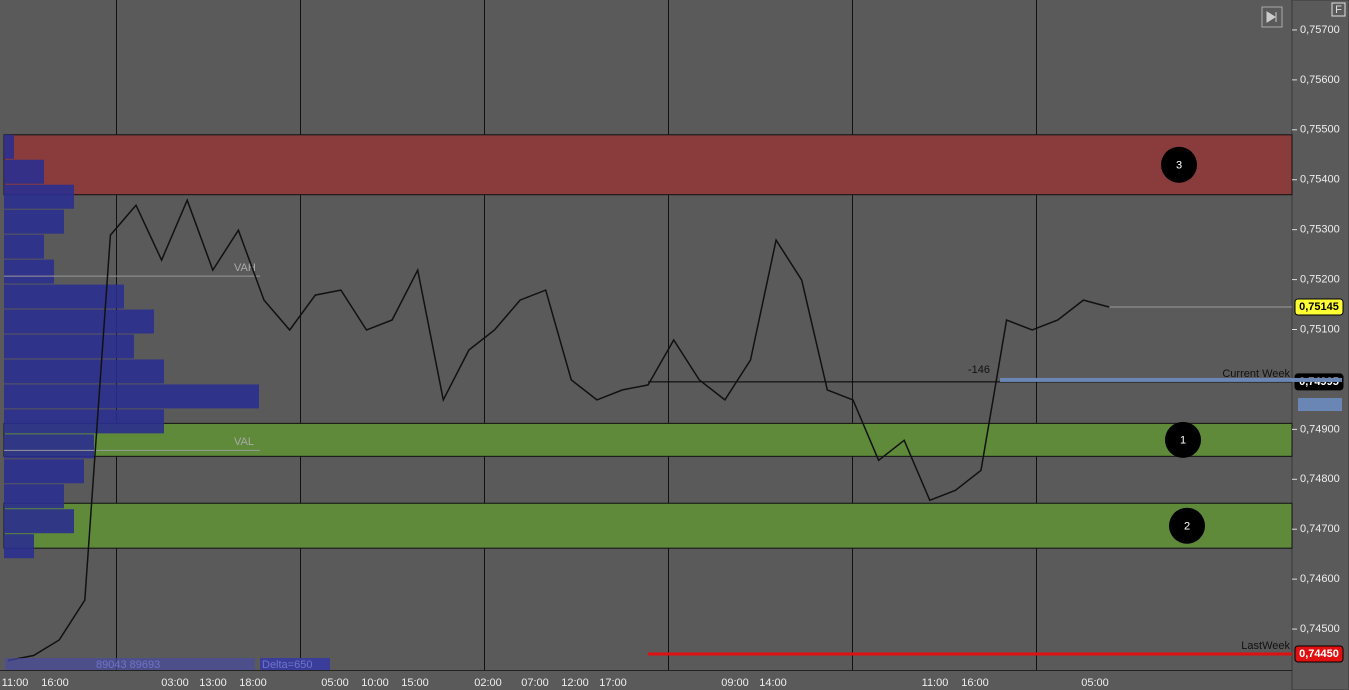  Describe the element at coordinates (613, 683) in the screenshot. I see `x-tick-label: 17:00` at that location.